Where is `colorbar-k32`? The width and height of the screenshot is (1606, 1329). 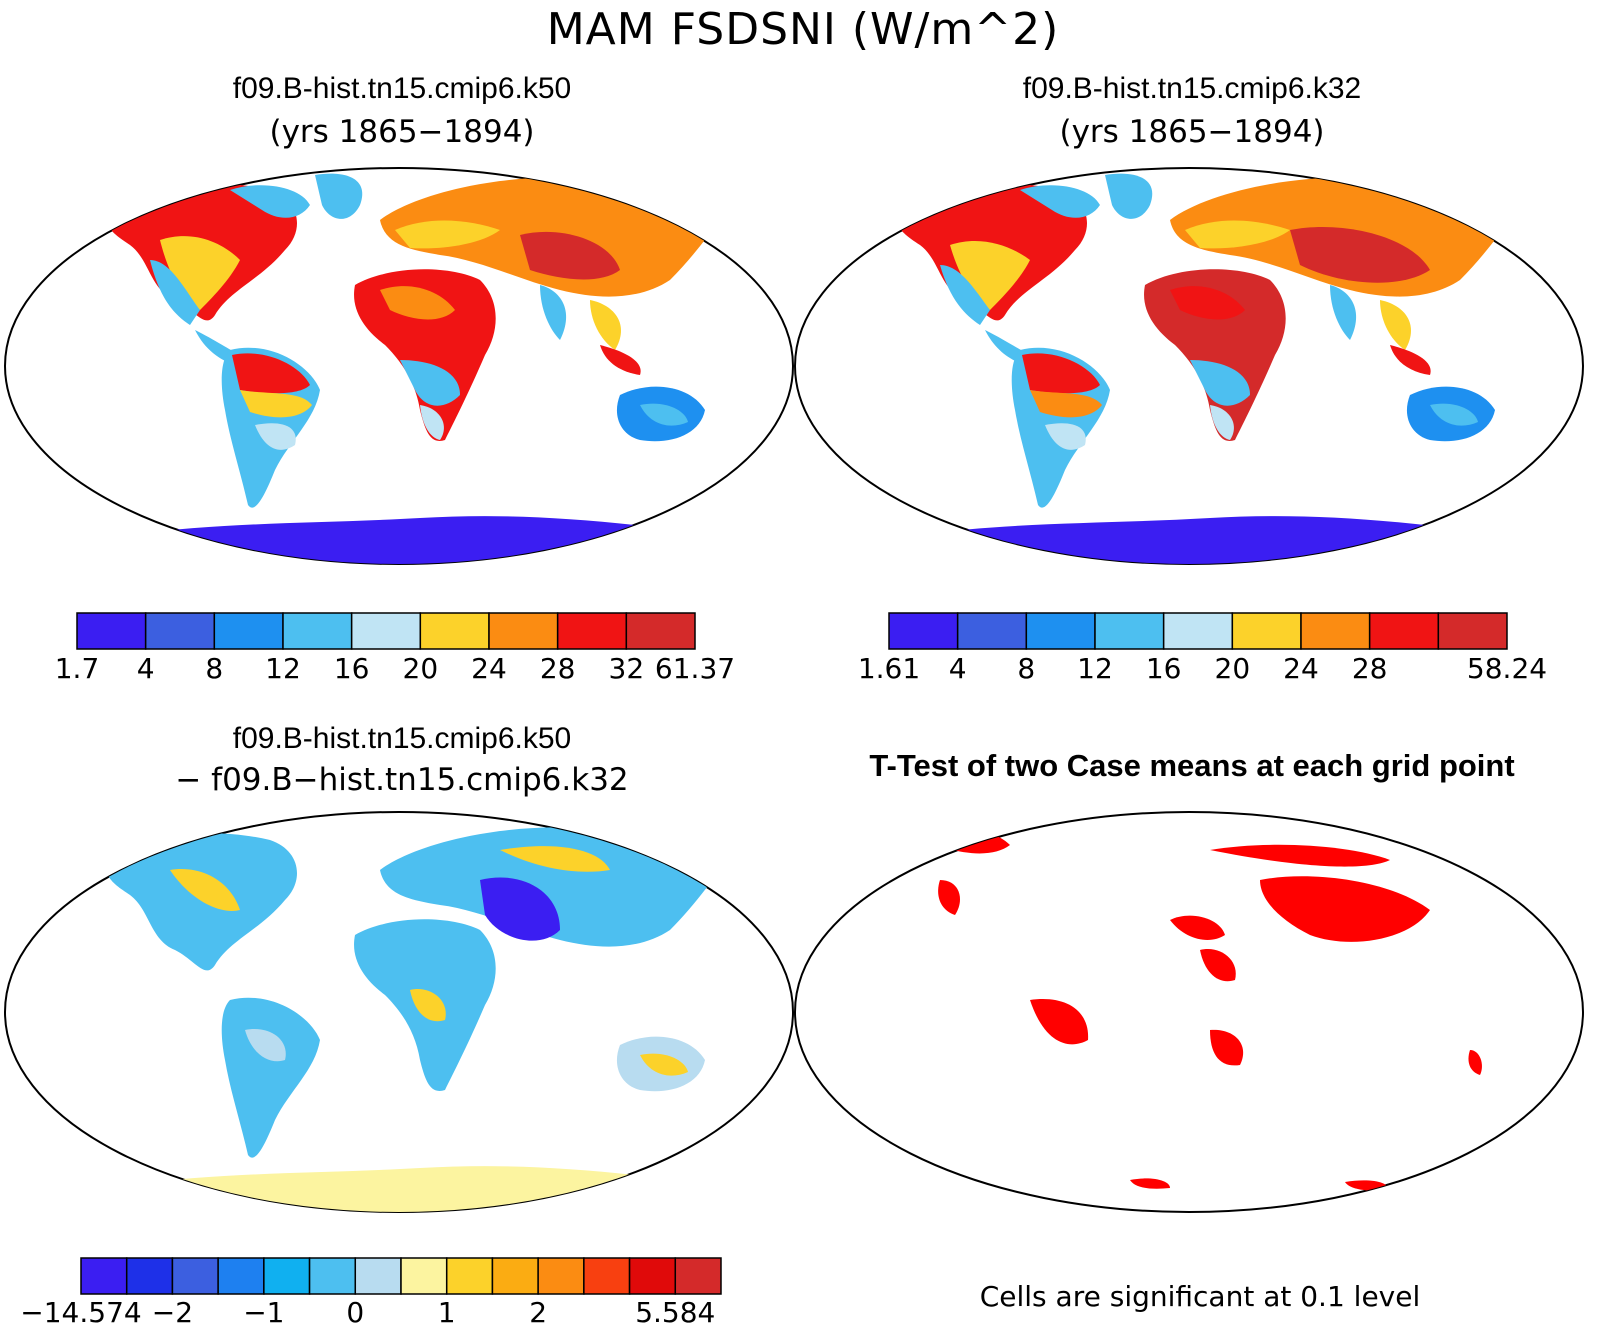
colorbar-k32 is located at coordinates (1198, 631).